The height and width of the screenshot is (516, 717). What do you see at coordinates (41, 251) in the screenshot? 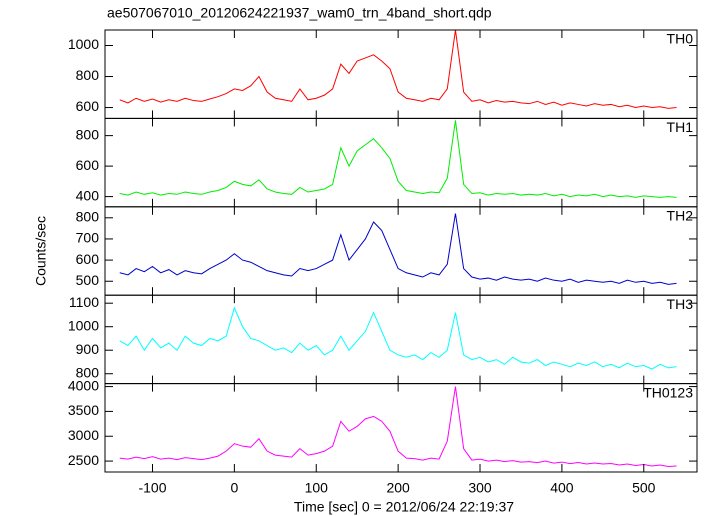
I see `y-axis-label: Counts/sec` at bounding box center [41, 251].